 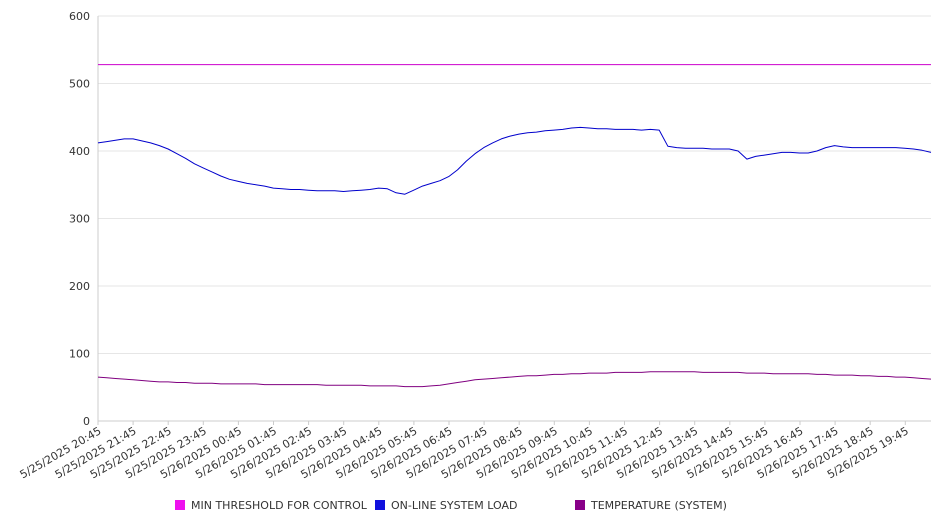 I want to click on y-axis: 0 100 200 300 400 500 600, so click(x=84, y=219).